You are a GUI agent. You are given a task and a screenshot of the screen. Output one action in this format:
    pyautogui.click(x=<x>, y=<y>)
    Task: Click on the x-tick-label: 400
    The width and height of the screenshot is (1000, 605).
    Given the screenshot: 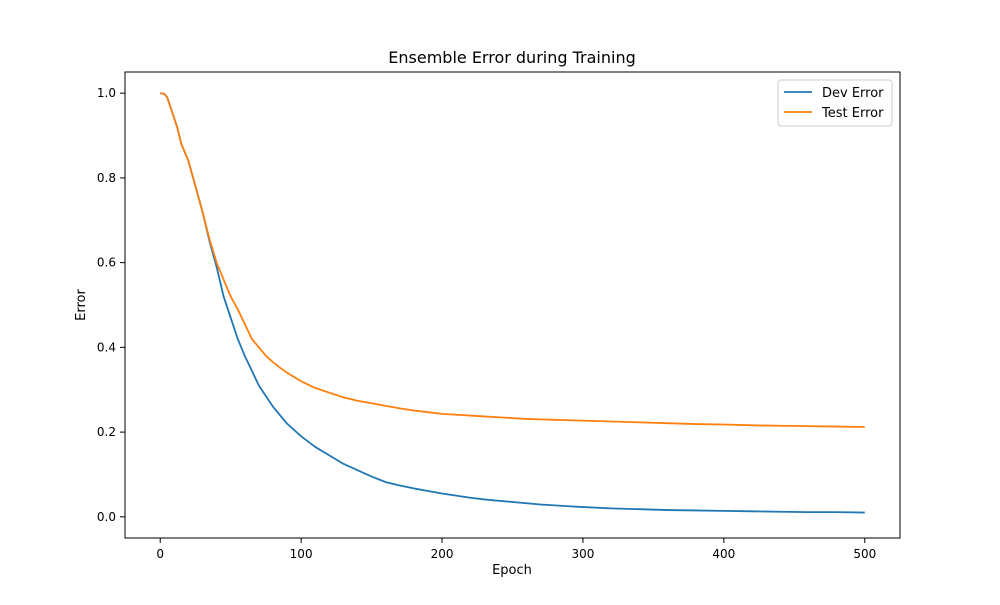 What is the action you would take?
    pyautogui.click(x=723, y=554)
    